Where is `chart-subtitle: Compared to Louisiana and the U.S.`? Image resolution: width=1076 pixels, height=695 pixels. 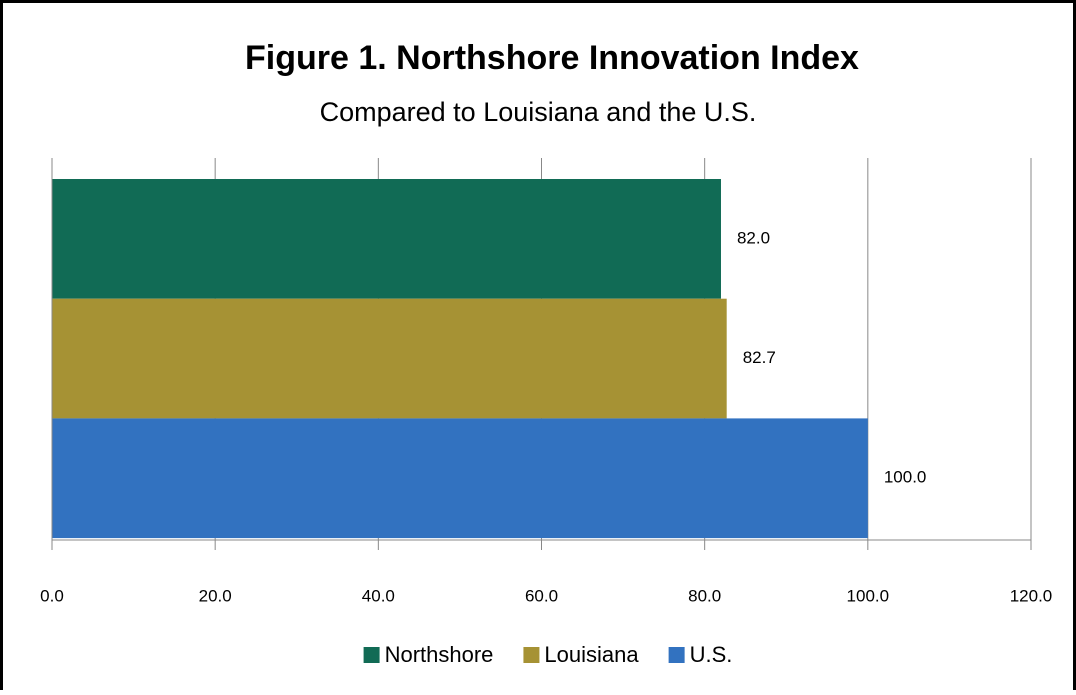
chart-subtitle: Compared to Louisiana and the U.S. is located at coordinates (538, 112).